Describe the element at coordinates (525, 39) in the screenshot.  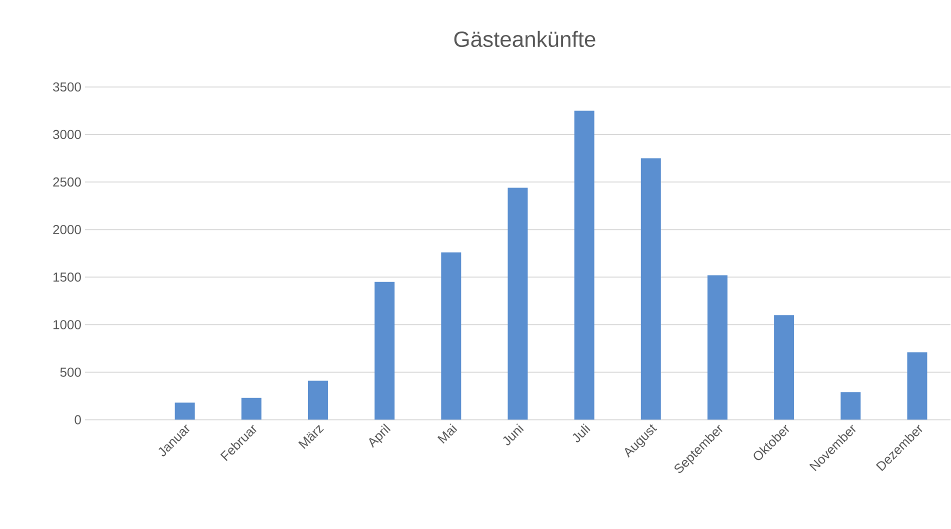
I see `chart-title: Gästeankünfte` at that location.